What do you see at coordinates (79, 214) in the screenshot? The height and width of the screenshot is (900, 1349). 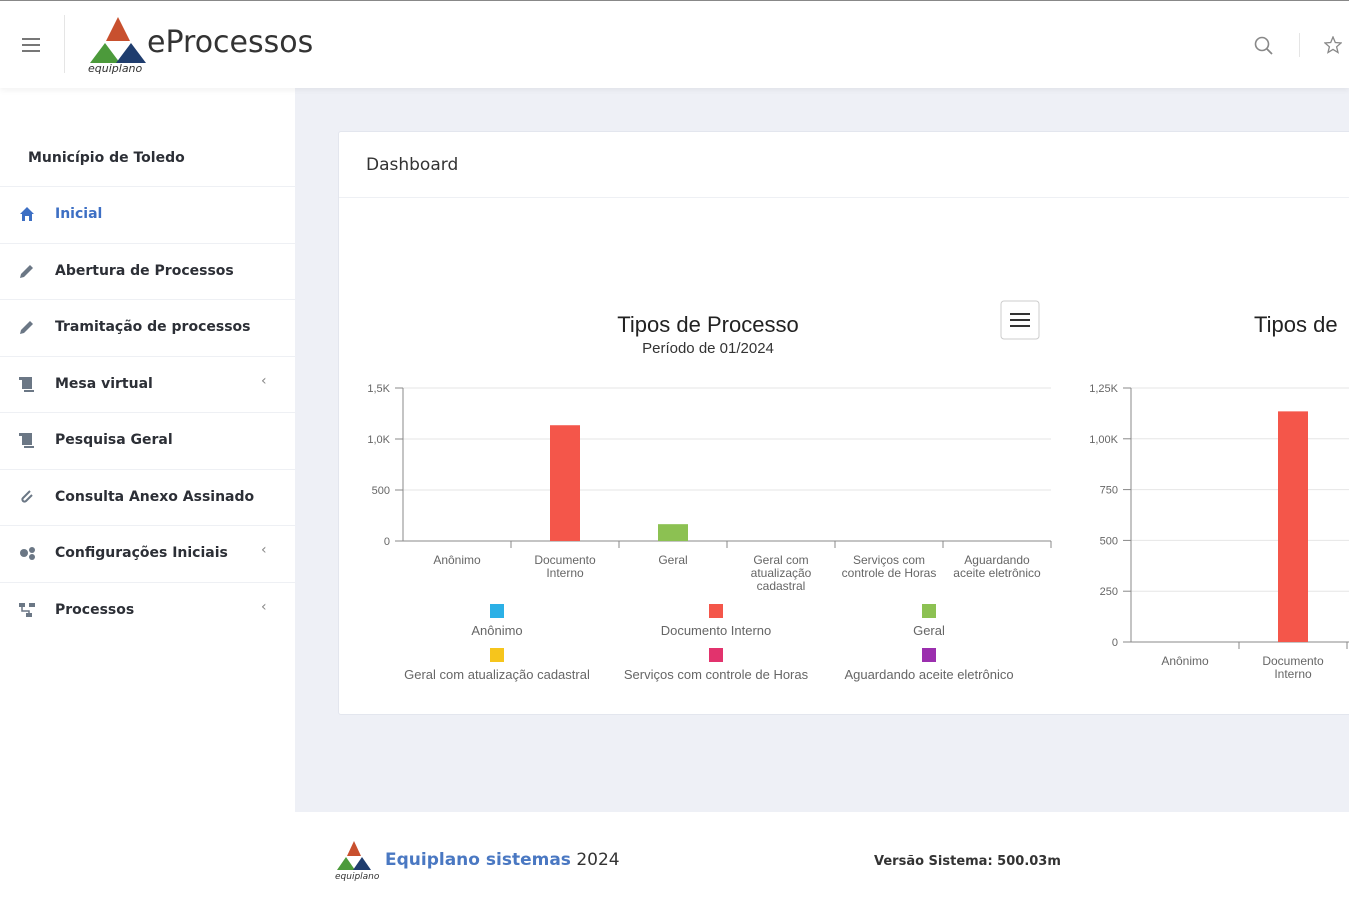 I see `menu-label: Inicial` at bounding box center [79, 214].